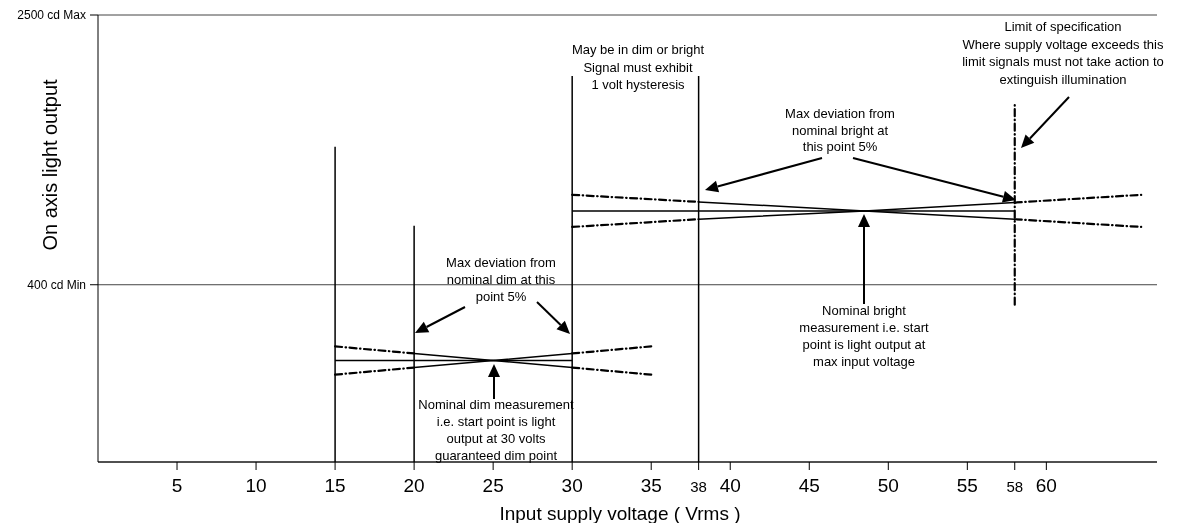 The width and height of the screenshot is (1186, 531). I want to click on x-tick-label: 15, so click(335, 485).